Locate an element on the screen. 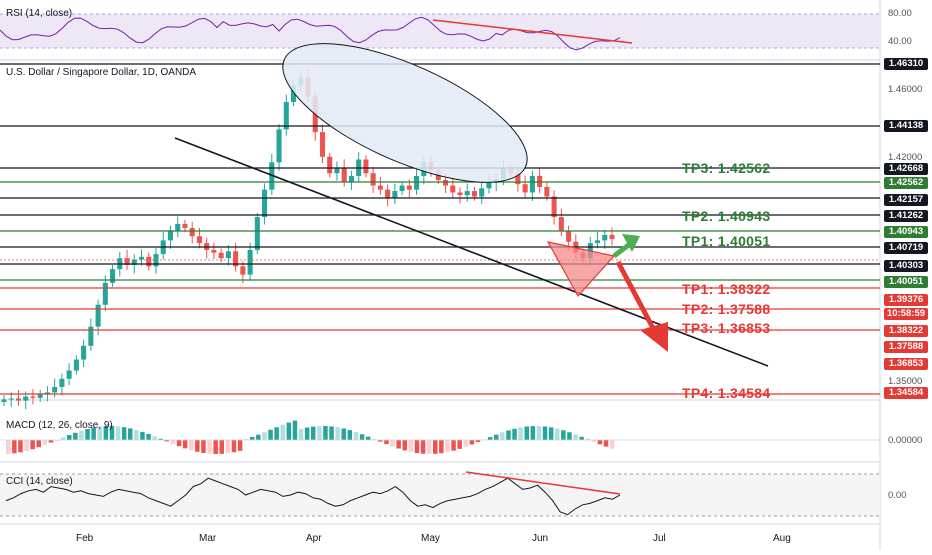 The width and height of the screenshot is (932, 555). tp1-up-label: TP1: 1.40051 is located at coordinates (726, 241).